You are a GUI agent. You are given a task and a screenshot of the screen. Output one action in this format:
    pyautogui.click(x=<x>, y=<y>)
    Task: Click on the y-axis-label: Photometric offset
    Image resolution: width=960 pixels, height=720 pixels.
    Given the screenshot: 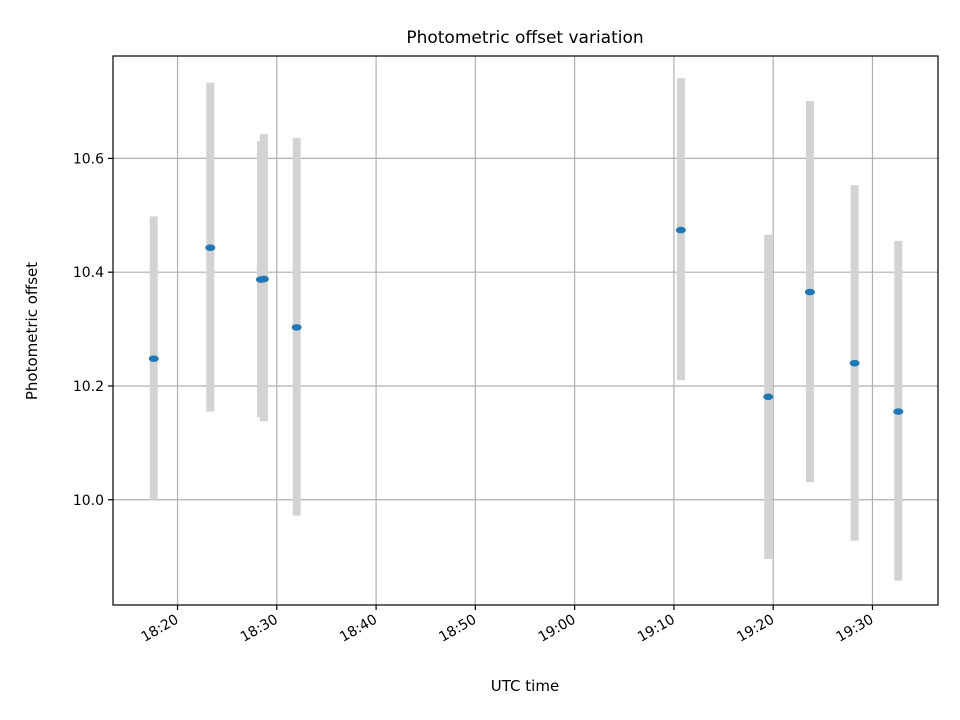 What is the action you would take?
    pyautogui.click(x=32, y=331)
    